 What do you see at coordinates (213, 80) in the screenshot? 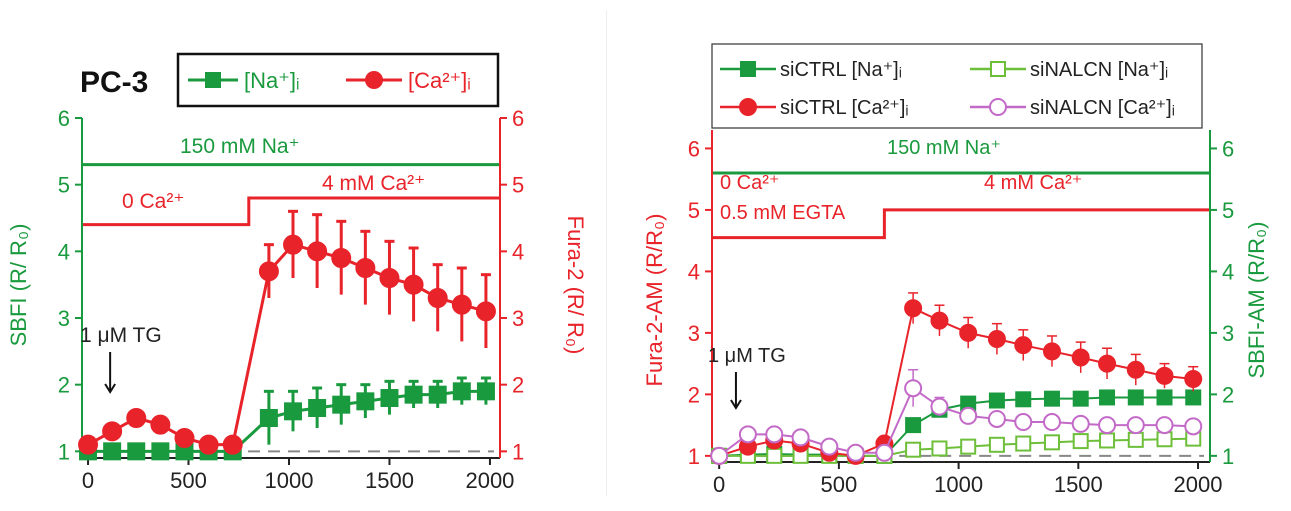
I see `legend-marker-na` at bounding box center [213, 80].